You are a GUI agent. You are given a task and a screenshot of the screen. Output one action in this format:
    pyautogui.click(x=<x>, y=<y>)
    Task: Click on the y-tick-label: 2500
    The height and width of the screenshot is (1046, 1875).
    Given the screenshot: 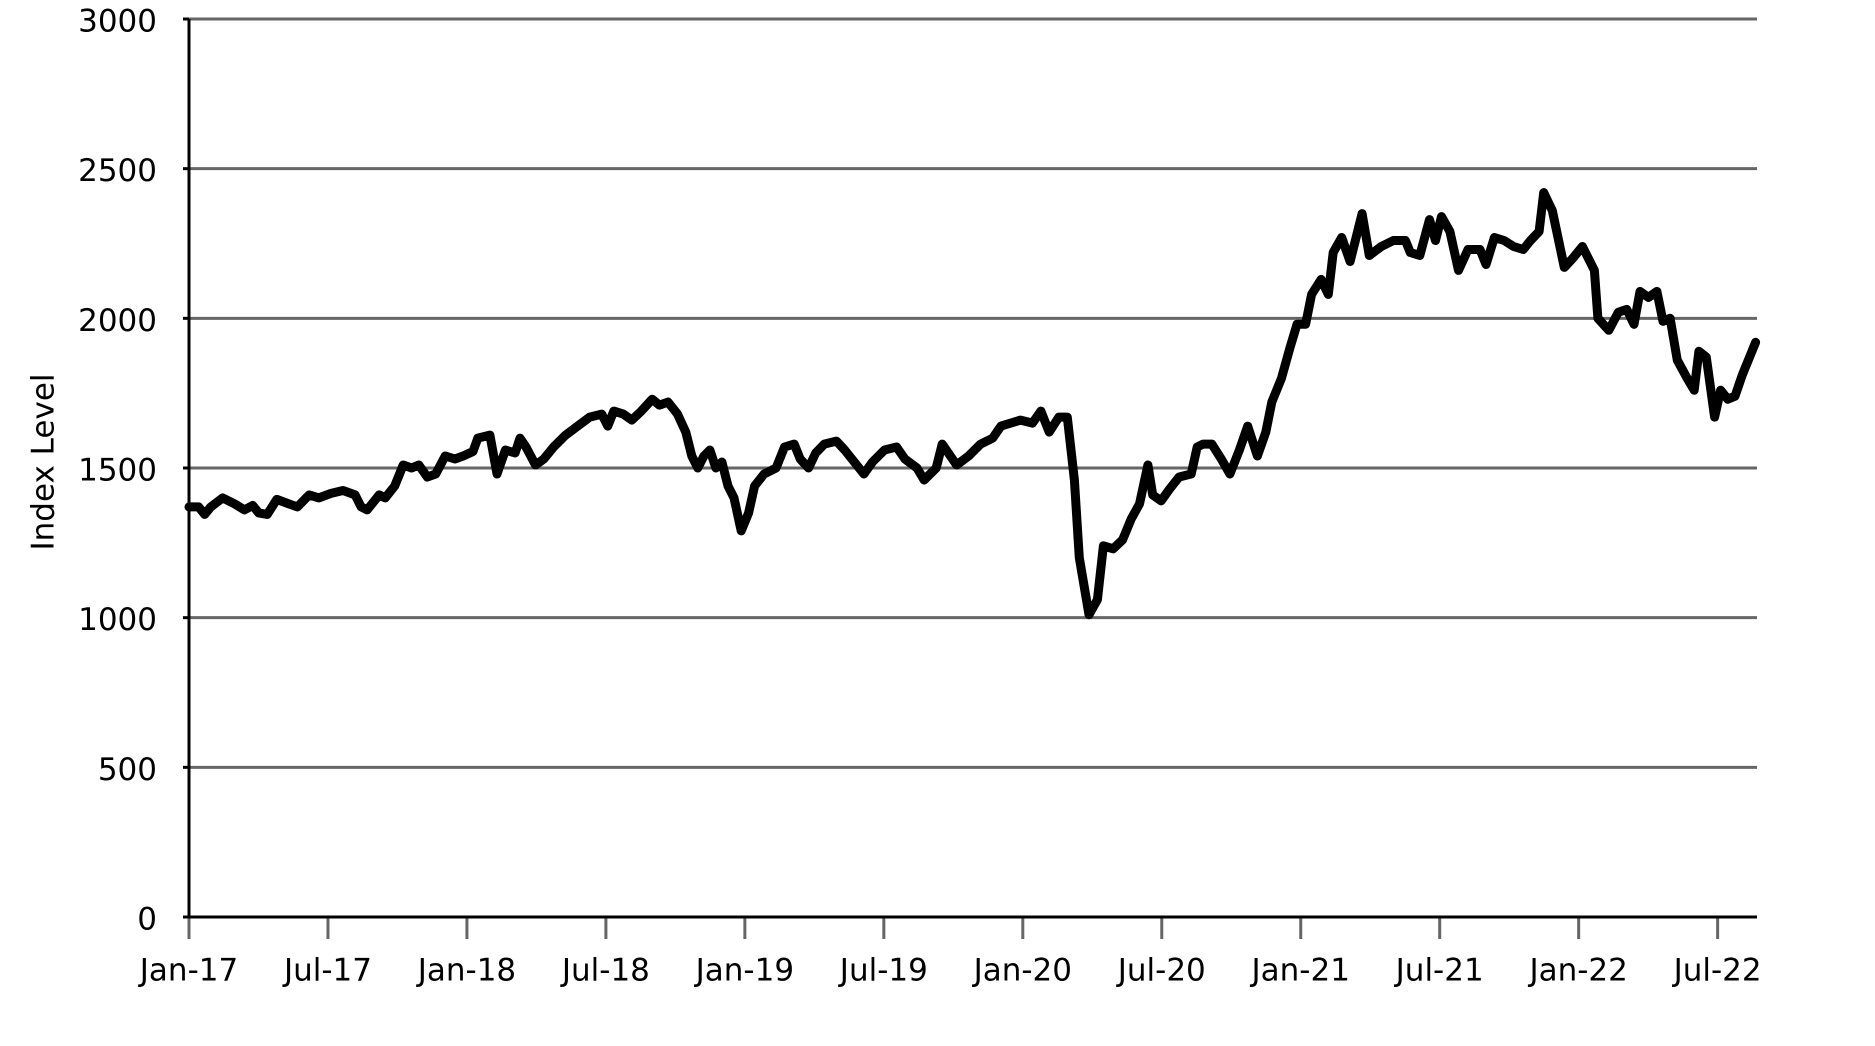 What is the action you would take?
    pyautogui.click(x=117, y=171)
    